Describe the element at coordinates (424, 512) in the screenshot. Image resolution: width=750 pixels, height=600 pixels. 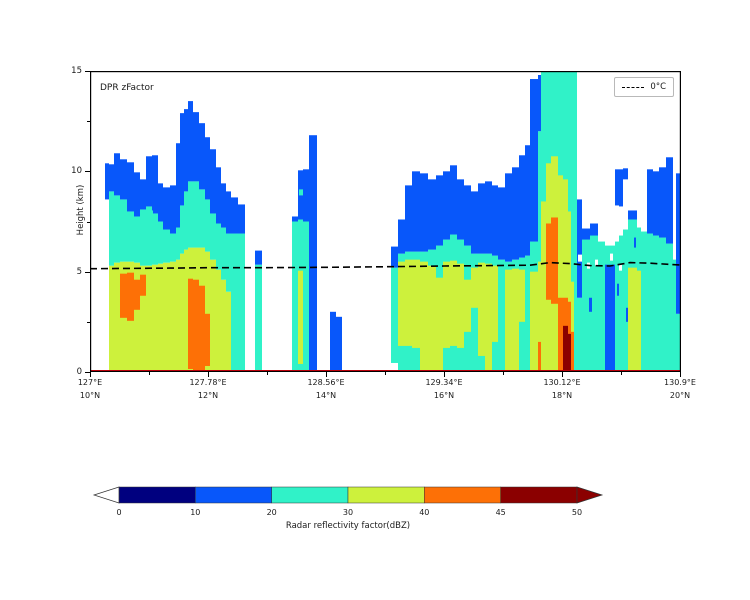
I see `colorbar-tick-label: 40` at that location.